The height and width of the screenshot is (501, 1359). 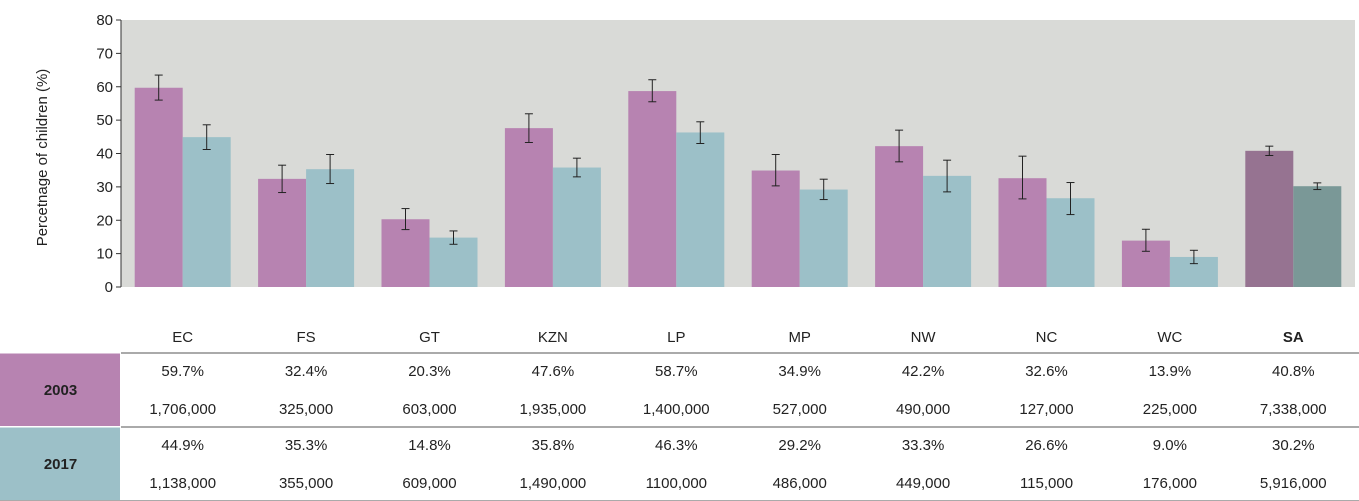 What do you see at coordinates (182, 337) in the screenshot?
I see `category-label-EC: EC` at bounding box center [182, 337].